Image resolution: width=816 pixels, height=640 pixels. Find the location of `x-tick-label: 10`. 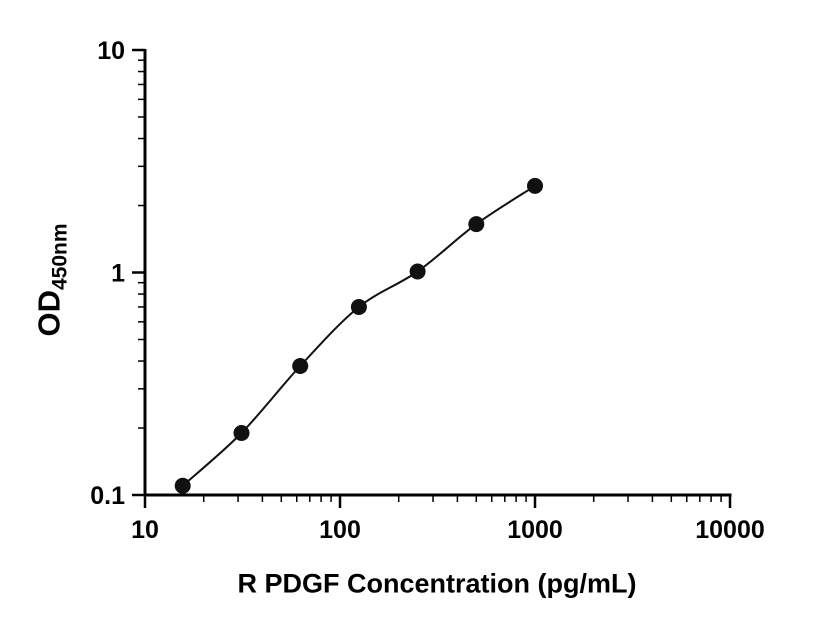

x-tick-label: 10 is located at coordinates (145, 530).